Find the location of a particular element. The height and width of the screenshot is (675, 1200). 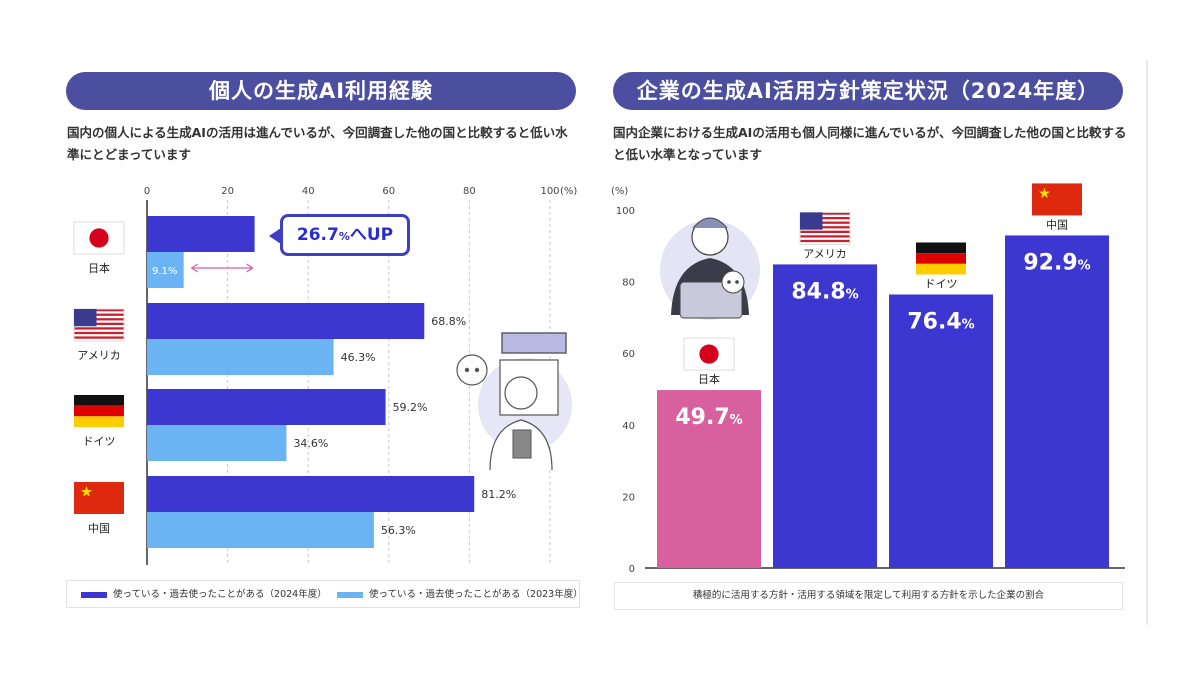

x-tick-label: 80 is located at coordinates (469, 191).